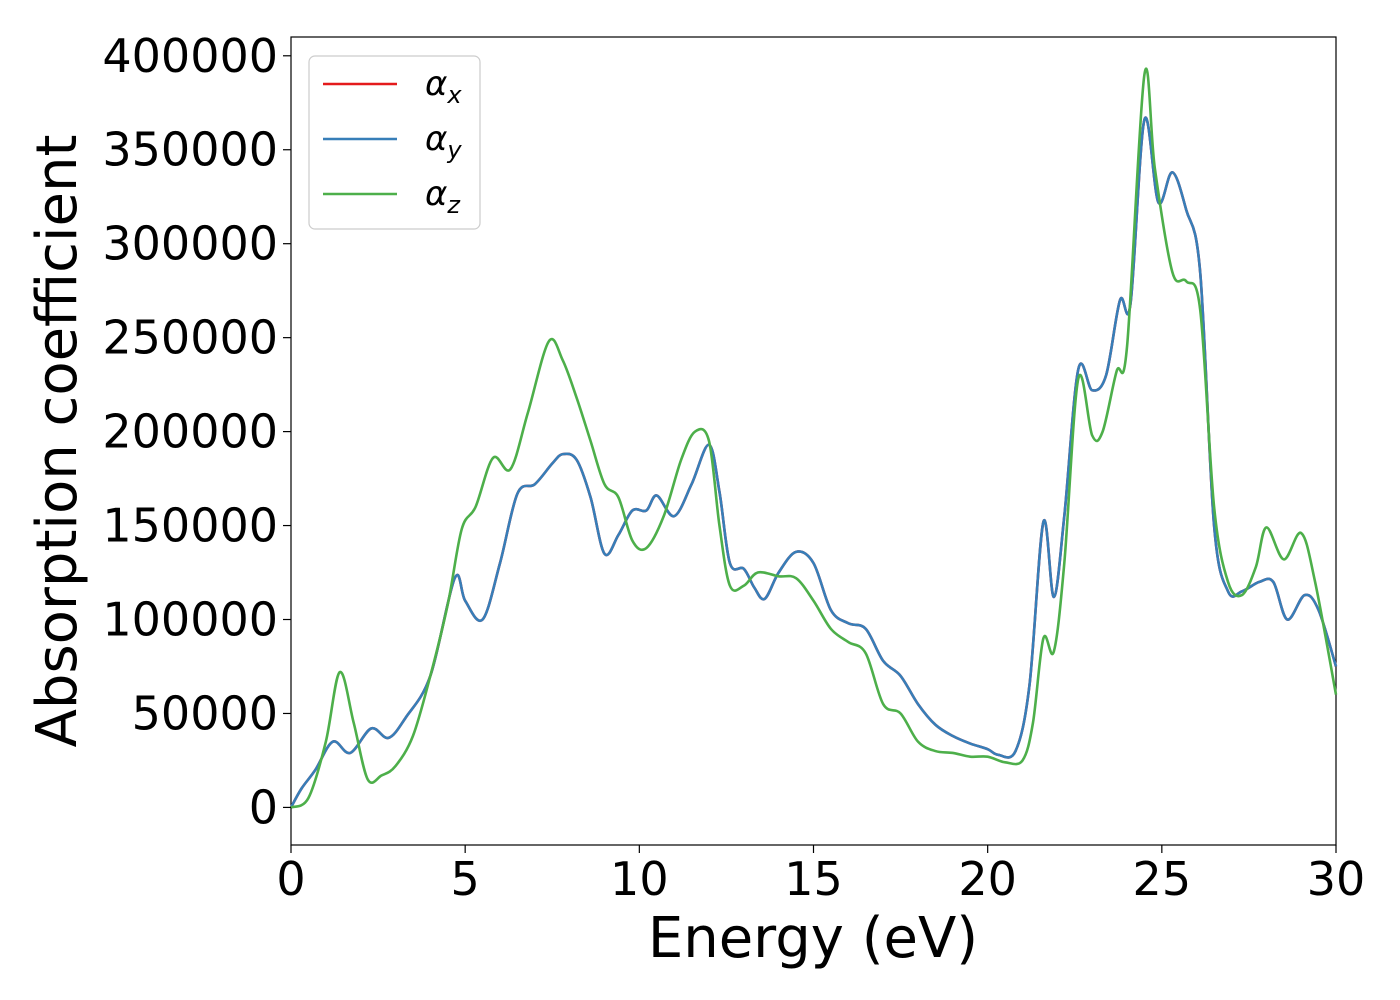 The height and width of the screenshot is (1000, 1400). I want to click on x-tick-label: 20, so click(987, 879).